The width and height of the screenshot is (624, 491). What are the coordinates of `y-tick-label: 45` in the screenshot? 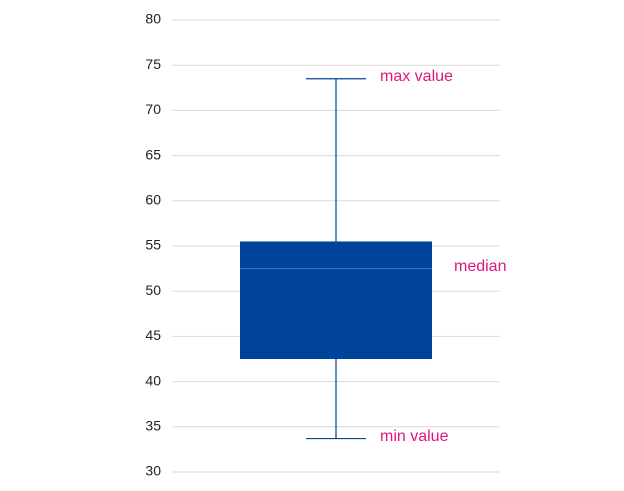 It's located at (153, 335).